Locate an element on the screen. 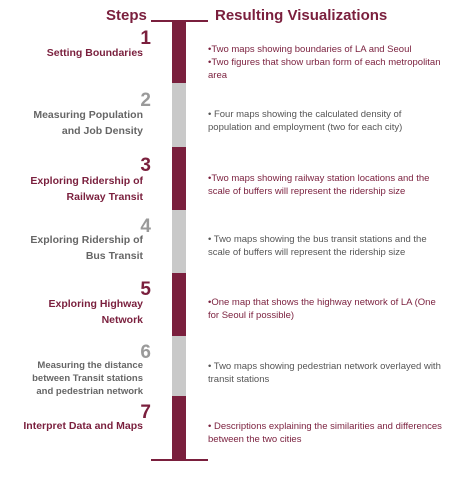 The width and height of the screenshot is (452, 481). timeline-top-cap is located at coordinates (179, 21).